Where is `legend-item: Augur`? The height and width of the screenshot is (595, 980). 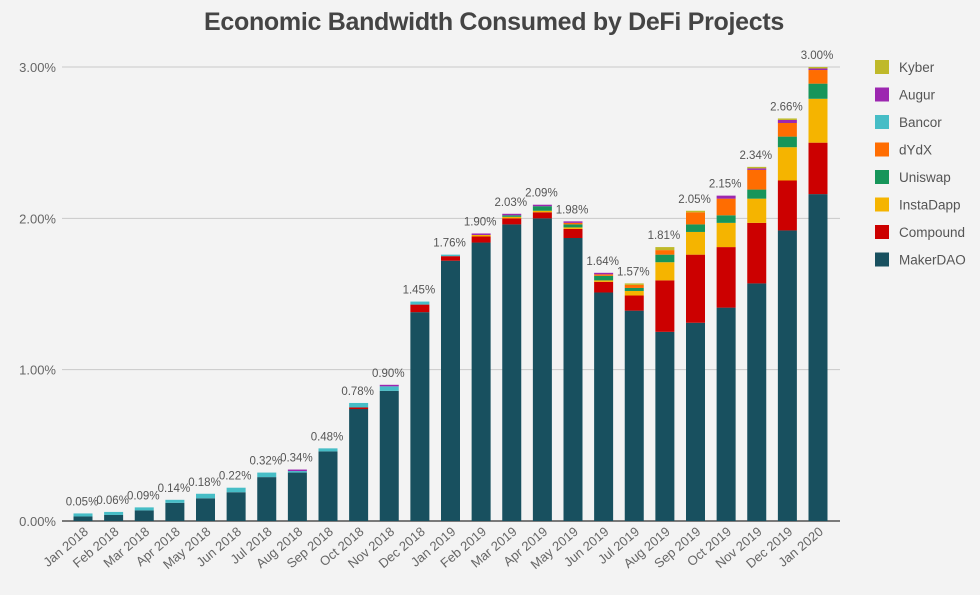 legend-item: Augur is located at coordinates (905, 95).